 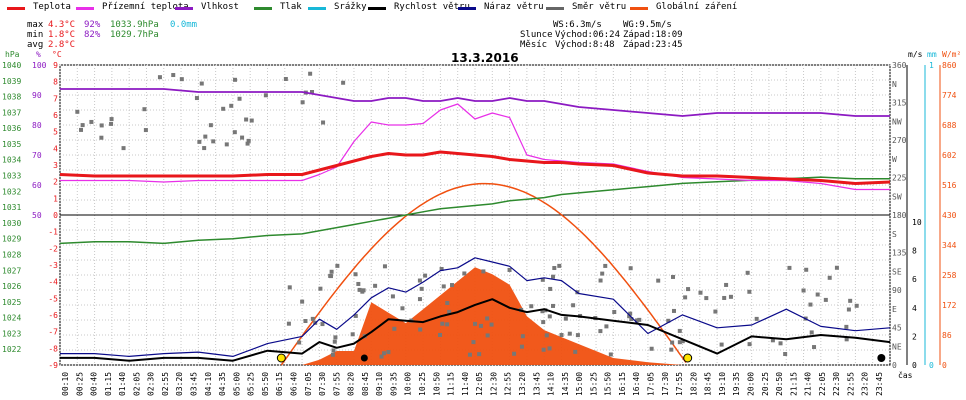 What do you see at coordinates (11, 191) in the screenshot?
I see `tick-hpa: 1032` at bounding box center [11, 191].